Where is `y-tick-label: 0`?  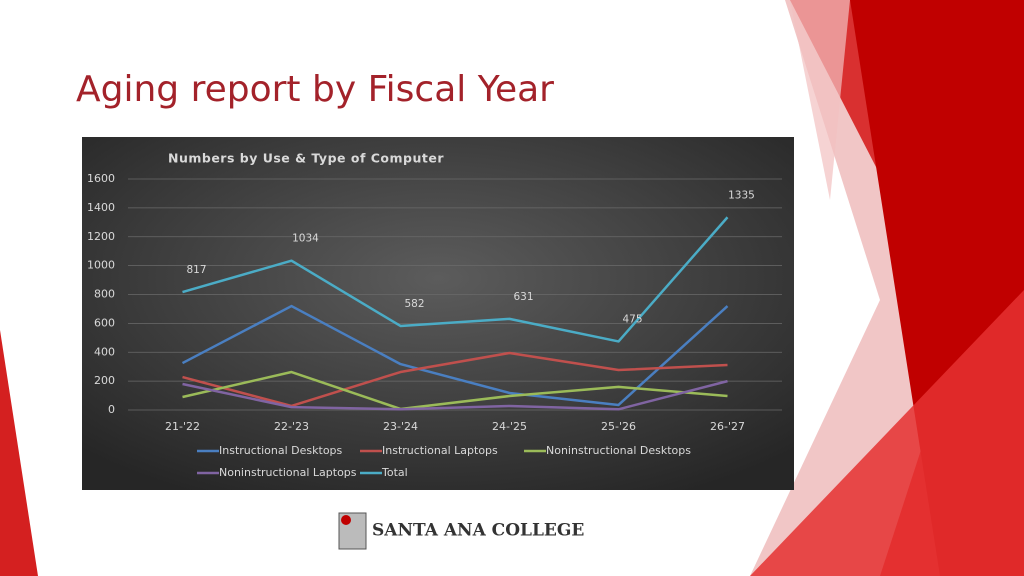 y-tick-label: 0 is located at coordinates (111, 409).